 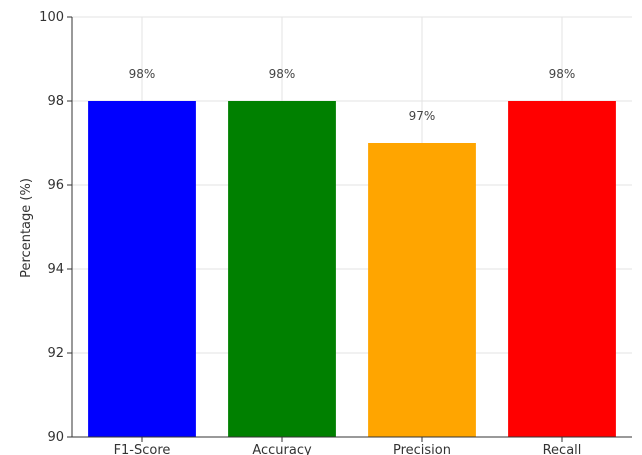 What do you see at coordinates (142, 269) in the screenshot?
I see `bar-f1-score` at bounding box center [142, 269].